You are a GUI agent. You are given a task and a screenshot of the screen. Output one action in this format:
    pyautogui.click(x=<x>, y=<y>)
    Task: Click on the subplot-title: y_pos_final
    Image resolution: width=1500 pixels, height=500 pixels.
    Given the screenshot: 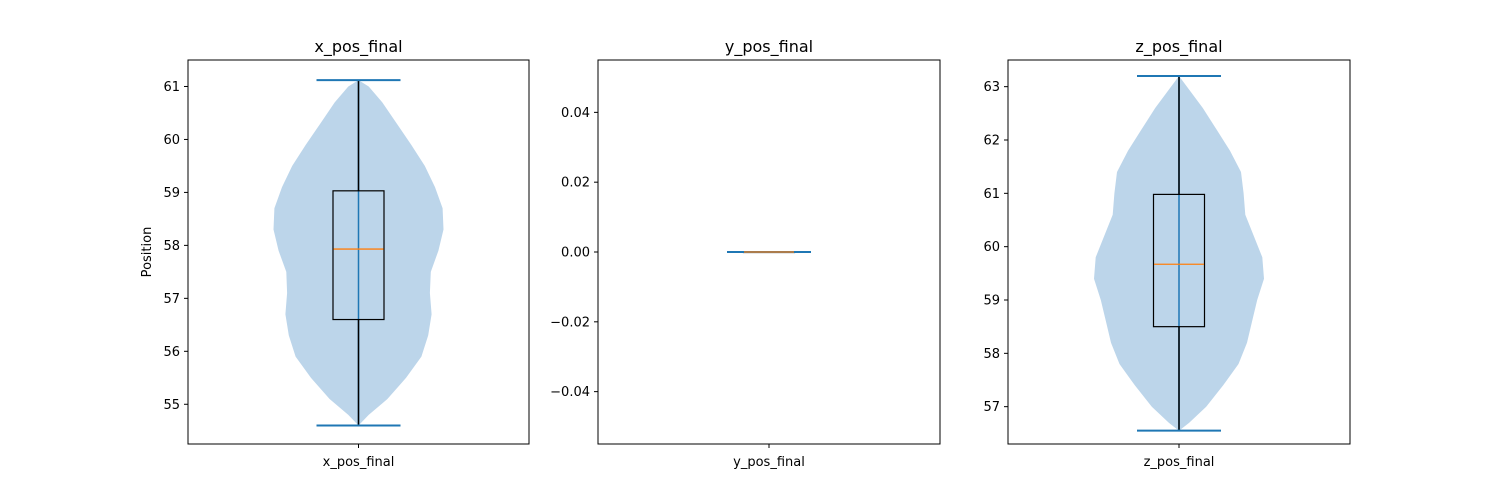 What is the action you would take?
    pyautogui.click(x=769, y=47)
    